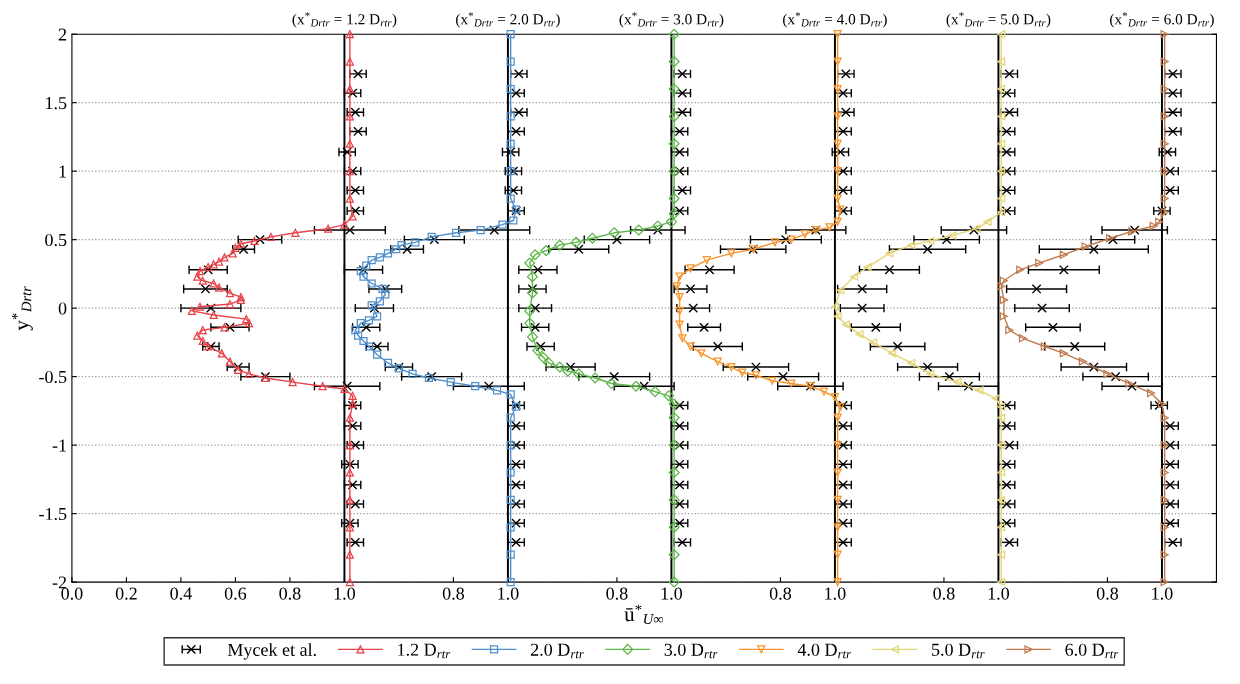  What do you see at coordinates (644, 614) in the screenshot?
I see `x-axis-title: ū$^{*}$$_{U∞}$` at bounding box center [644, 614].